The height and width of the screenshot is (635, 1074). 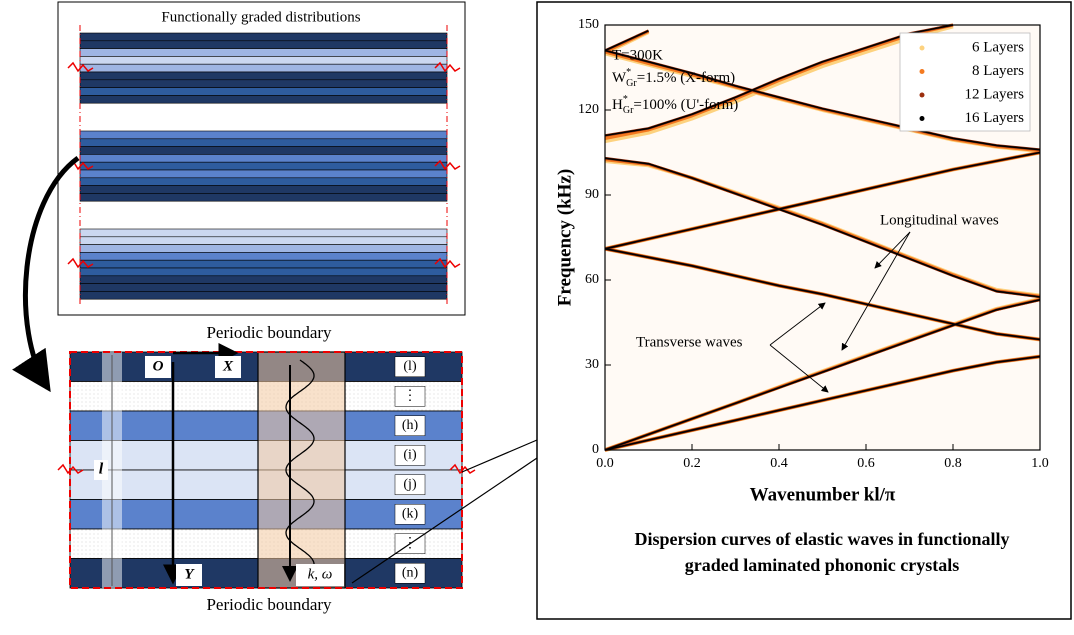 I want to click on layer-label: (j), so click(x=410, y=484).